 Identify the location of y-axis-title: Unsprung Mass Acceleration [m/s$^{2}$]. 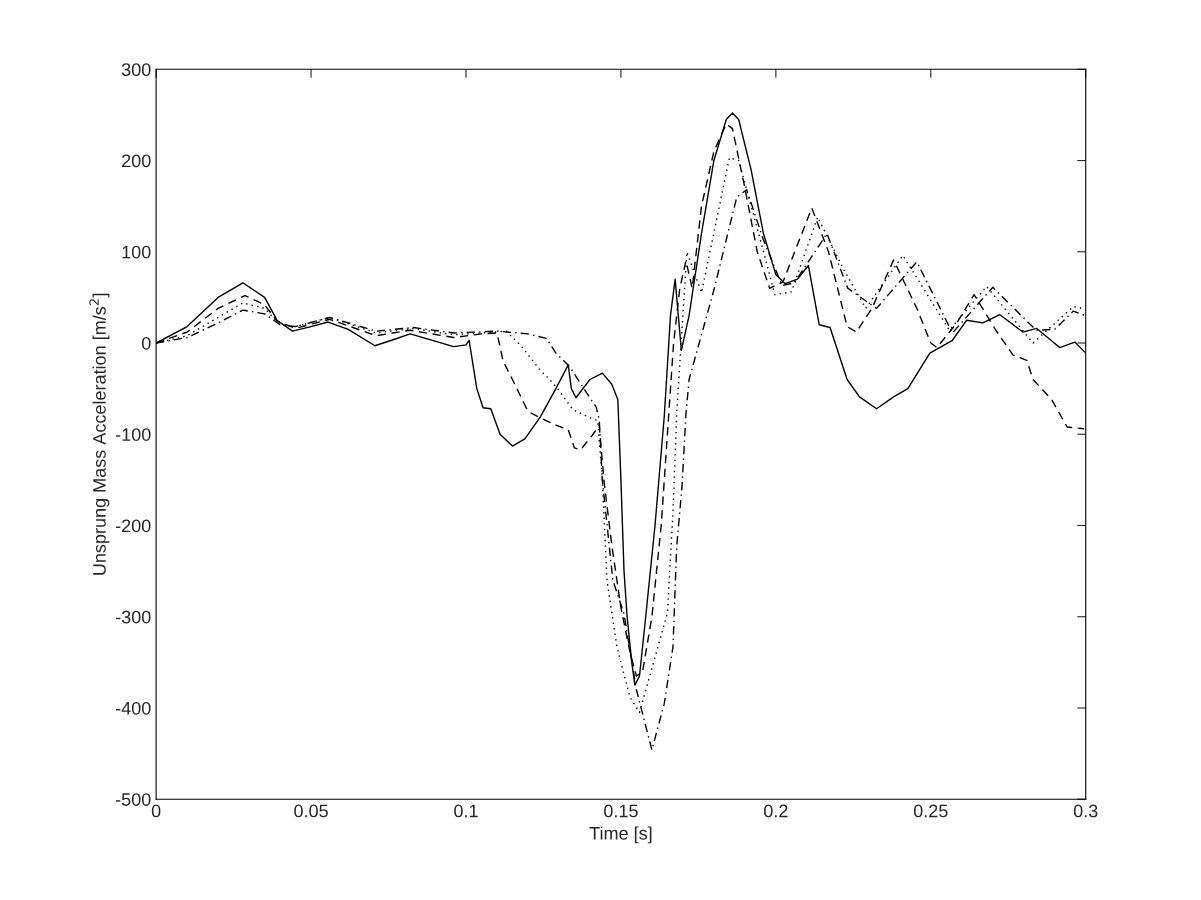
(99, 434).